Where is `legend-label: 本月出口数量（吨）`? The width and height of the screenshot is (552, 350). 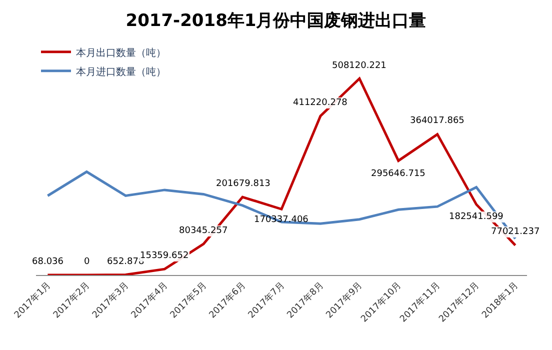 legend-label: 本月出口数量（吨） is located at coordinates (121, 52).